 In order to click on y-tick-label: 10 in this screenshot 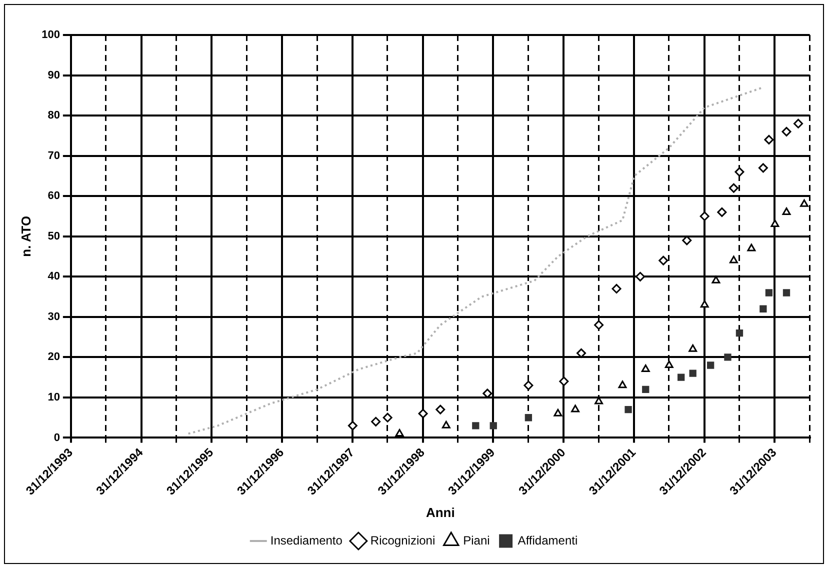, I will do `click(54, 398)`.